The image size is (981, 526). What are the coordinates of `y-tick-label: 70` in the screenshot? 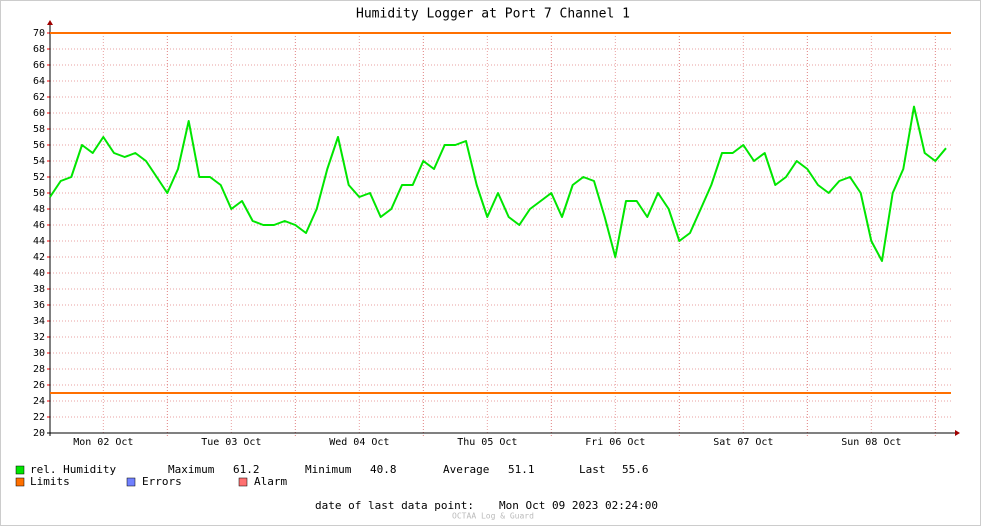 It's located at (39, 33).